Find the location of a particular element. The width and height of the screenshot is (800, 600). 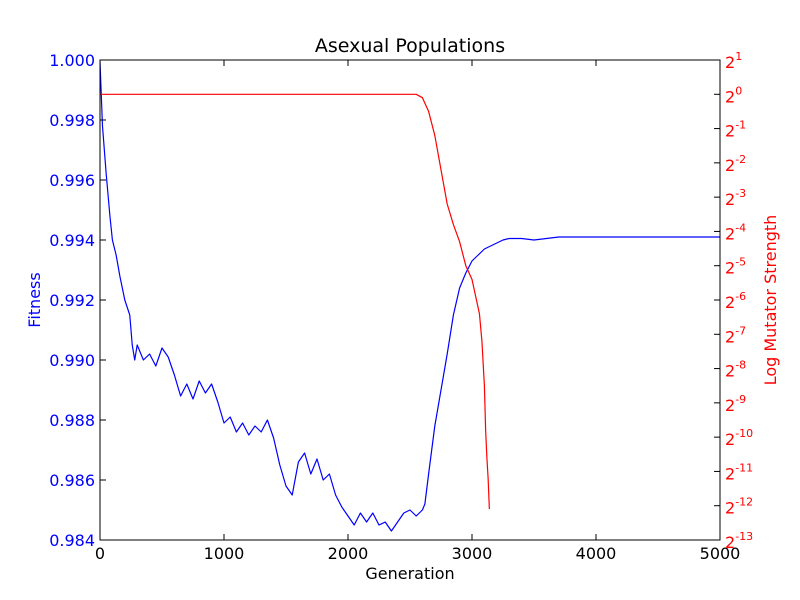

y-right-tick-label: 2-13 is located at coordinates (739, 541).